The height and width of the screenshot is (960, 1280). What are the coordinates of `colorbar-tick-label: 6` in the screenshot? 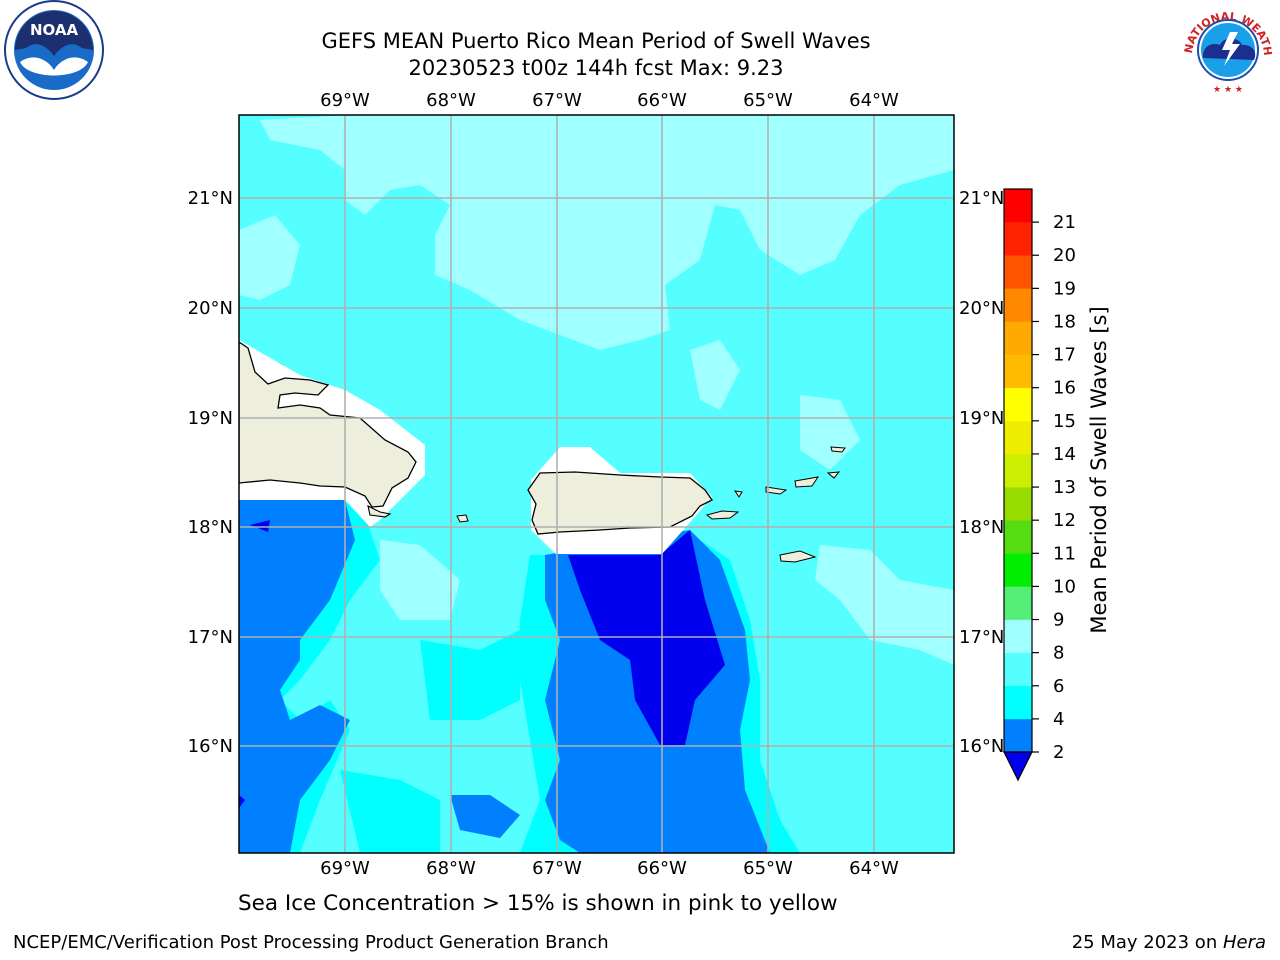 It's located at (1058, 686).